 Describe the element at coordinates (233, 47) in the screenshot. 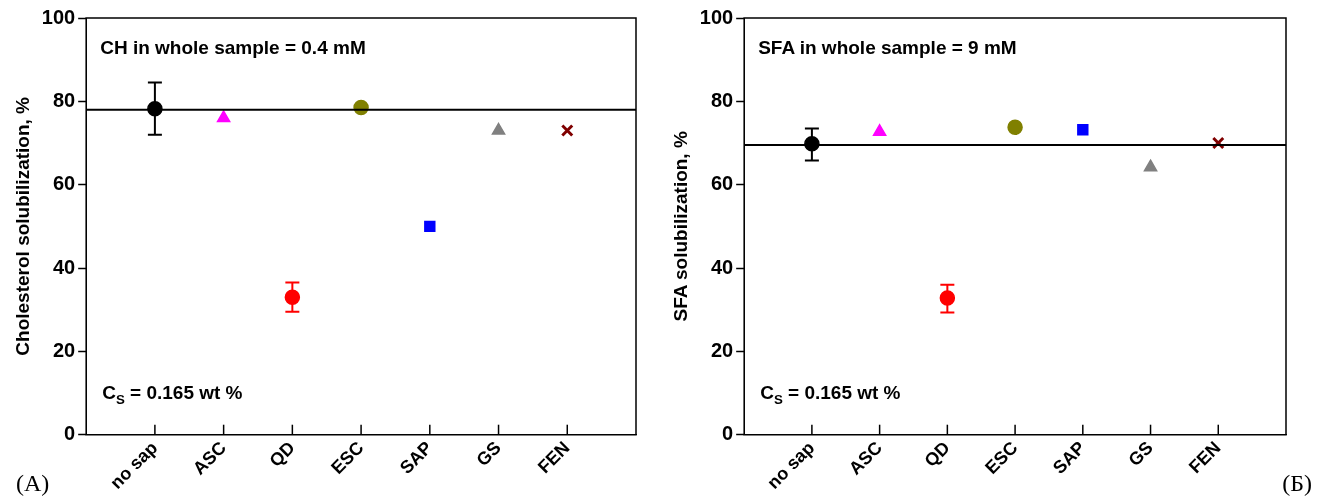

I see `annotation: CH in whole sample = 0.4 mM` at that location.